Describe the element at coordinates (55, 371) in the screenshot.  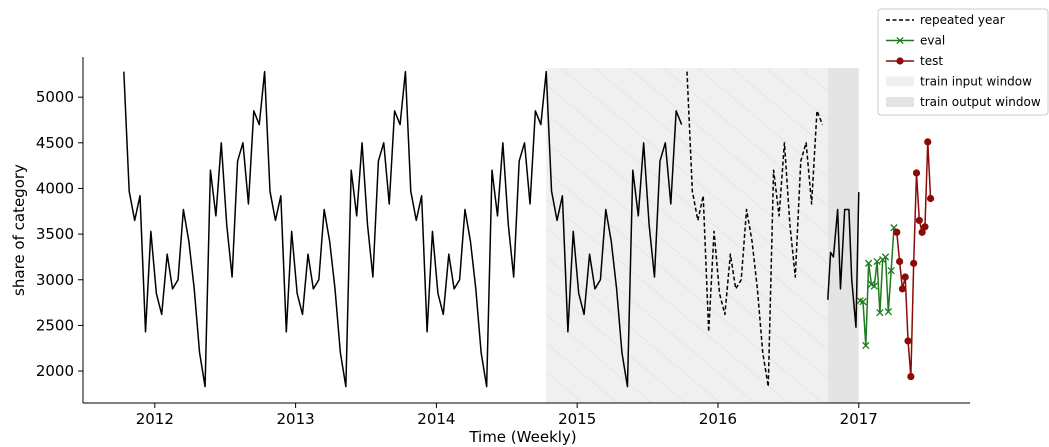
I see `y-tick-label: 2000` at that location.